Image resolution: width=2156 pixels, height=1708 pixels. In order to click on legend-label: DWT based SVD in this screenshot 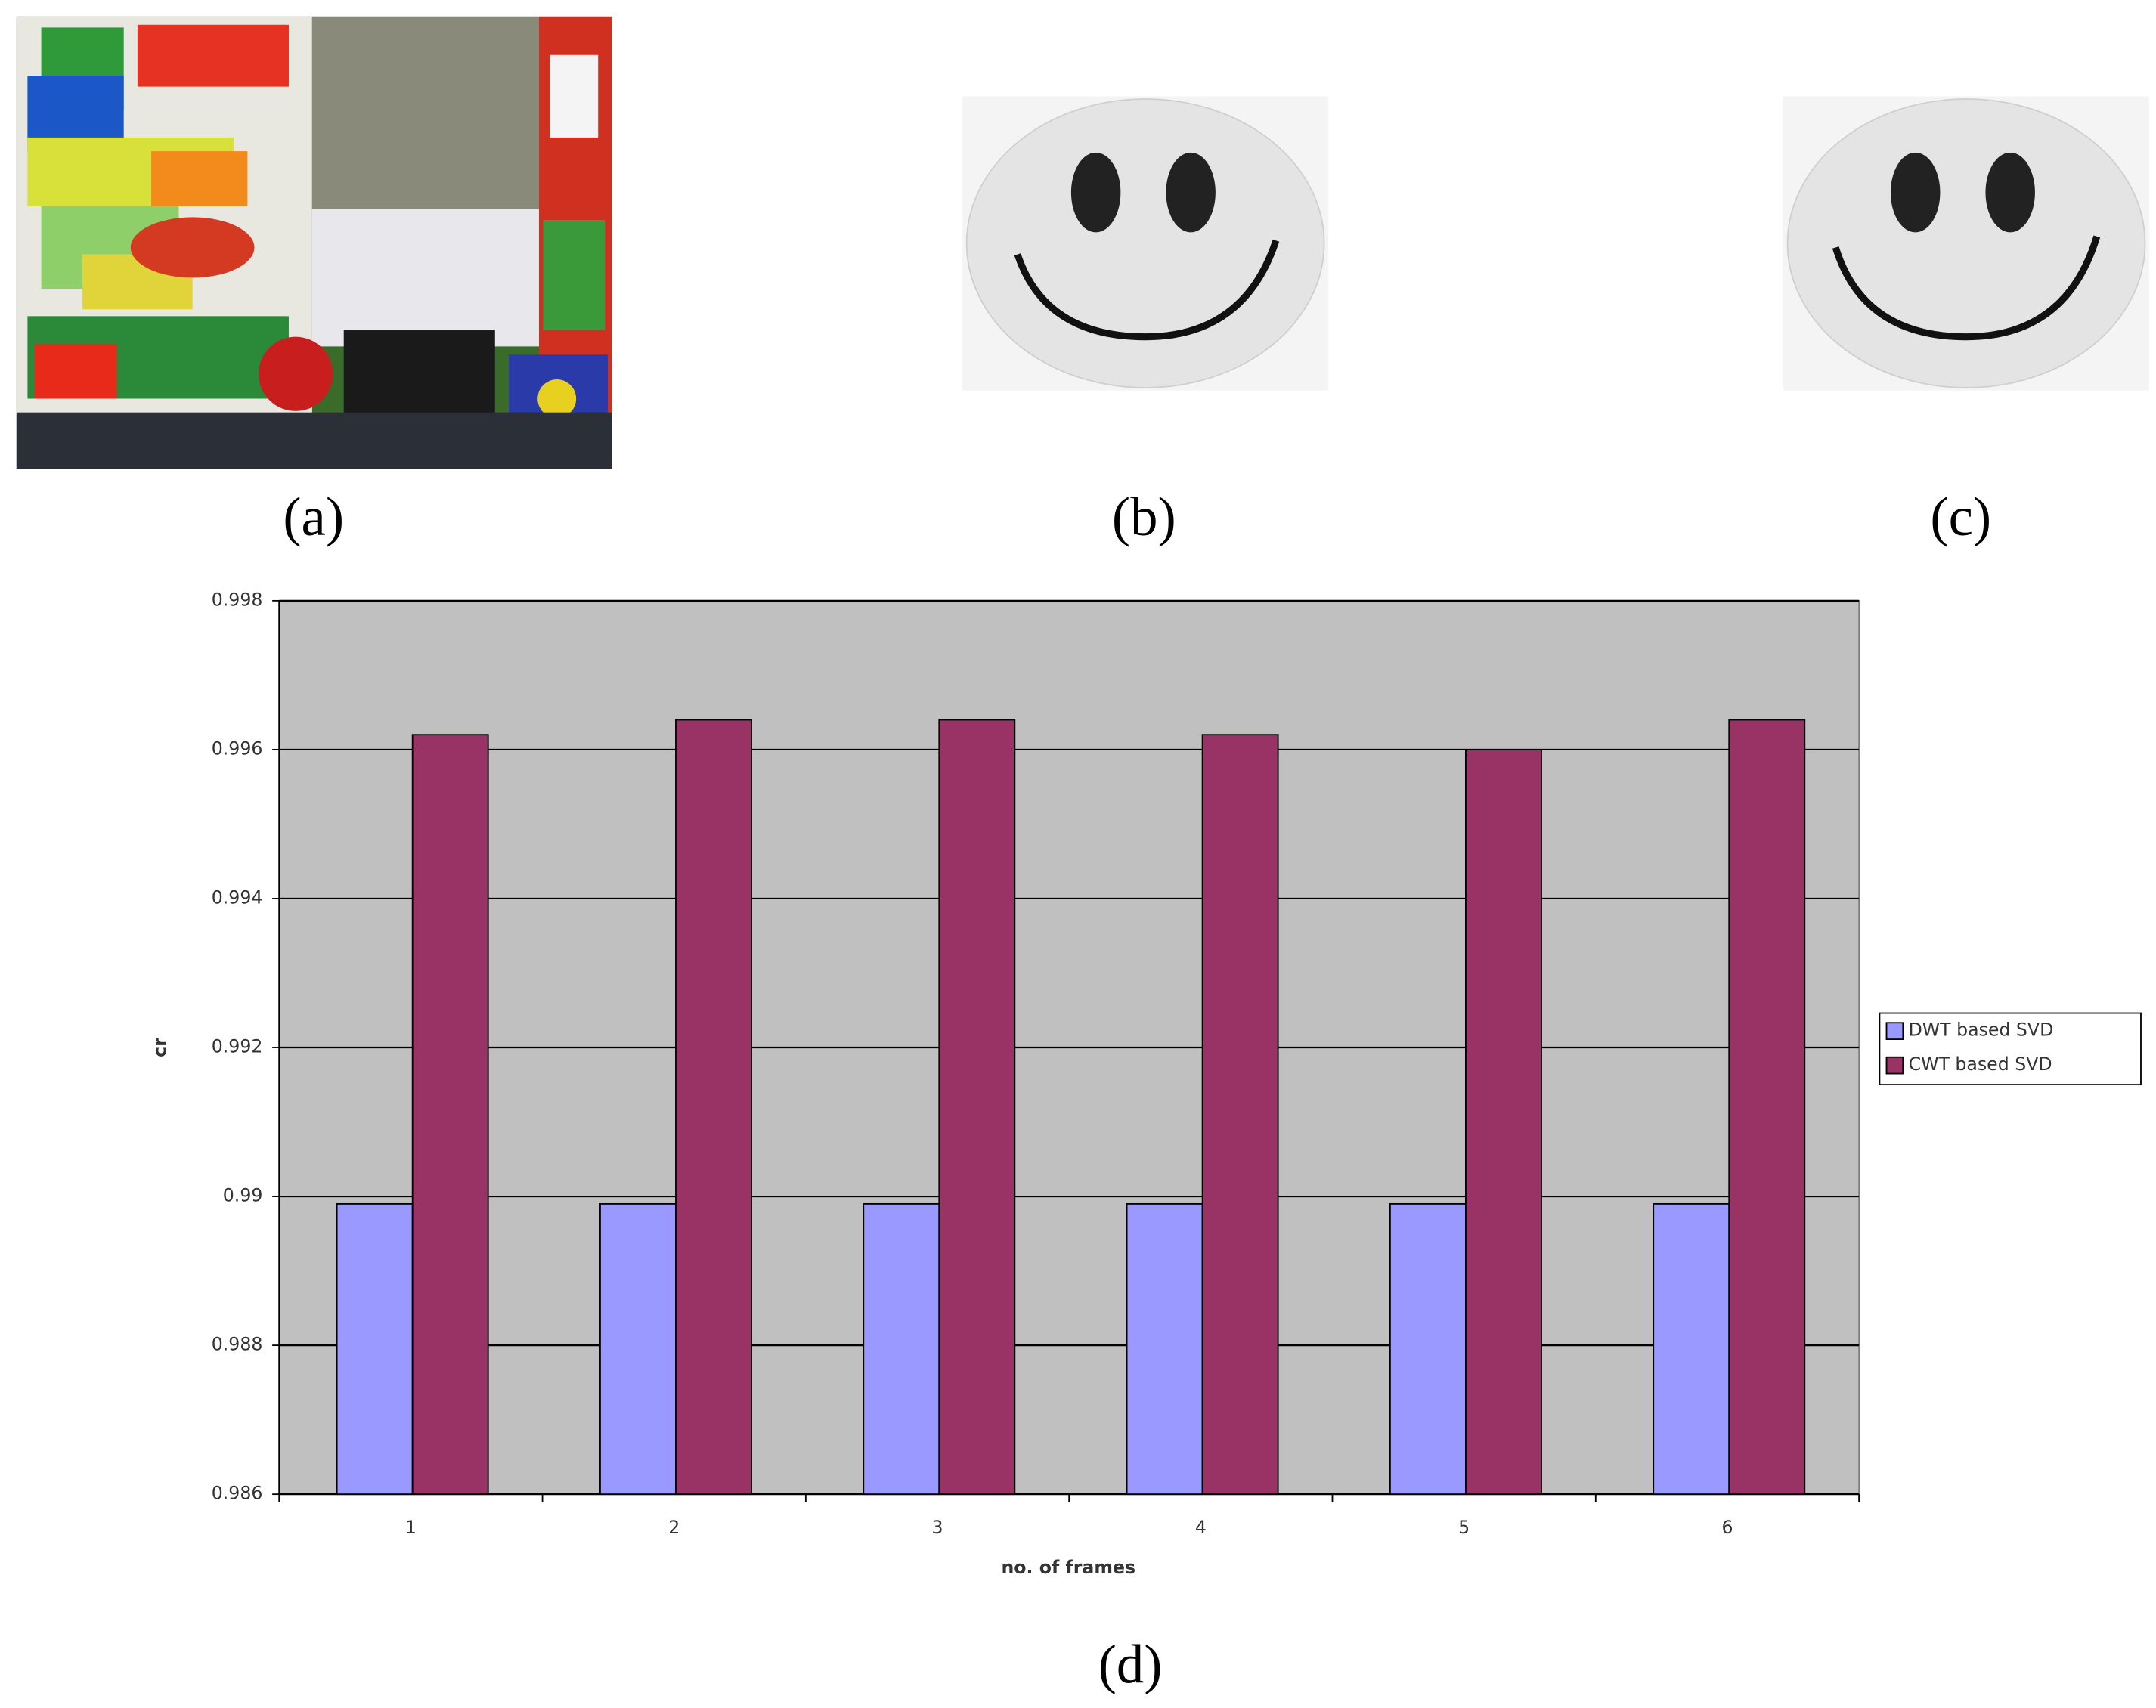, I will do `click(1981, 1030)`.